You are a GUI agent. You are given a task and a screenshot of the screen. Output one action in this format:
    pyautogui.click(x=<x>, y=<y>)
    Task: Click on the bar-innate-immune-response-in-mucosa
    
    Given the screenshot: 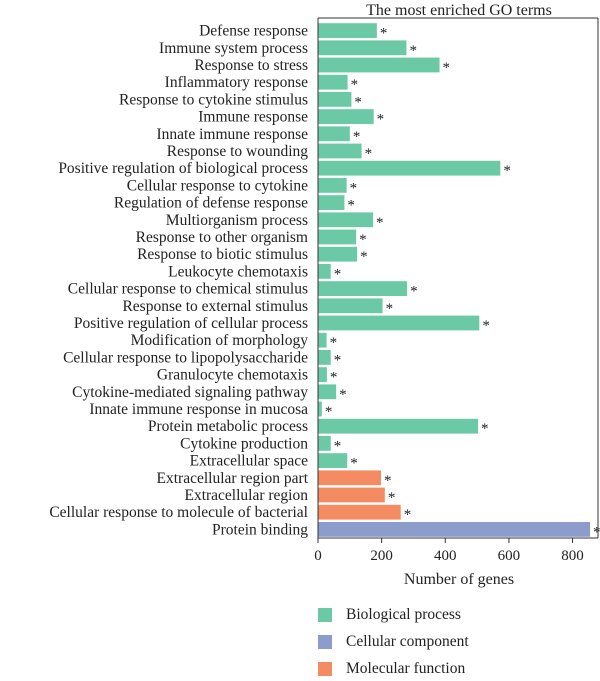 What is the action you would take?
    pyautogui.click(x=320, y=409)
    